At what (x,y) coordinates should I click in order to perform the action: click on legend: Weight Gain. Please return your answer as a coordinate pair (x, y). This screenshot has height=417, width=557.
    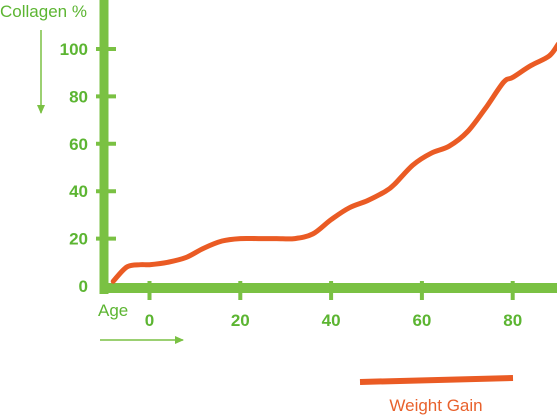
    Looking at the image, I should click on (436, 395).